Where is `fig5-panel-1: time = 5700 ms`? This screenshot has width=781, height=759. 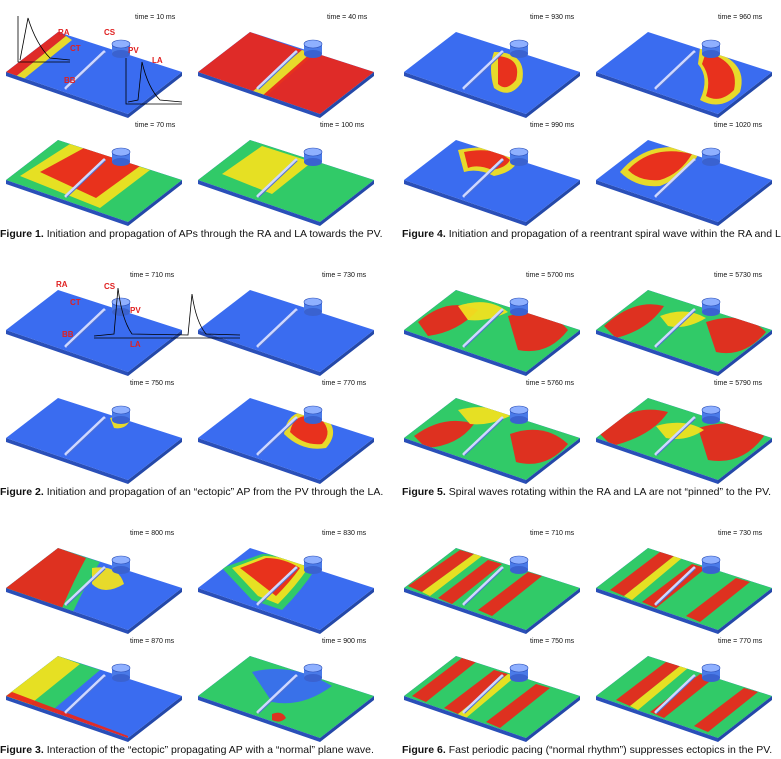
fig5-panel-1: time = 5700 ms is located at coordinates (493, 322).